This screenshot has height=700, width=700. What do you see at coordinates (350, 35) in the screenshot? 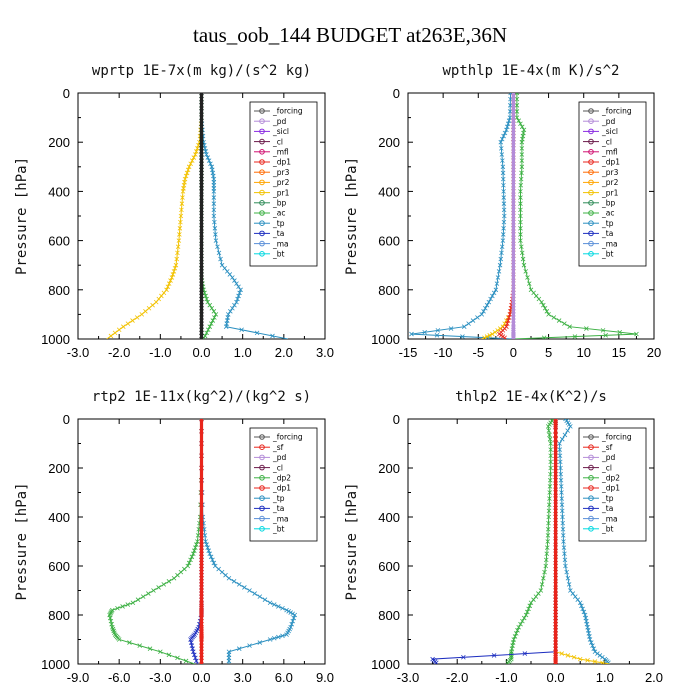
I see `figure-title: taus_oob_144 BUDGET at263E,36N` at bounding box center [350, 35].